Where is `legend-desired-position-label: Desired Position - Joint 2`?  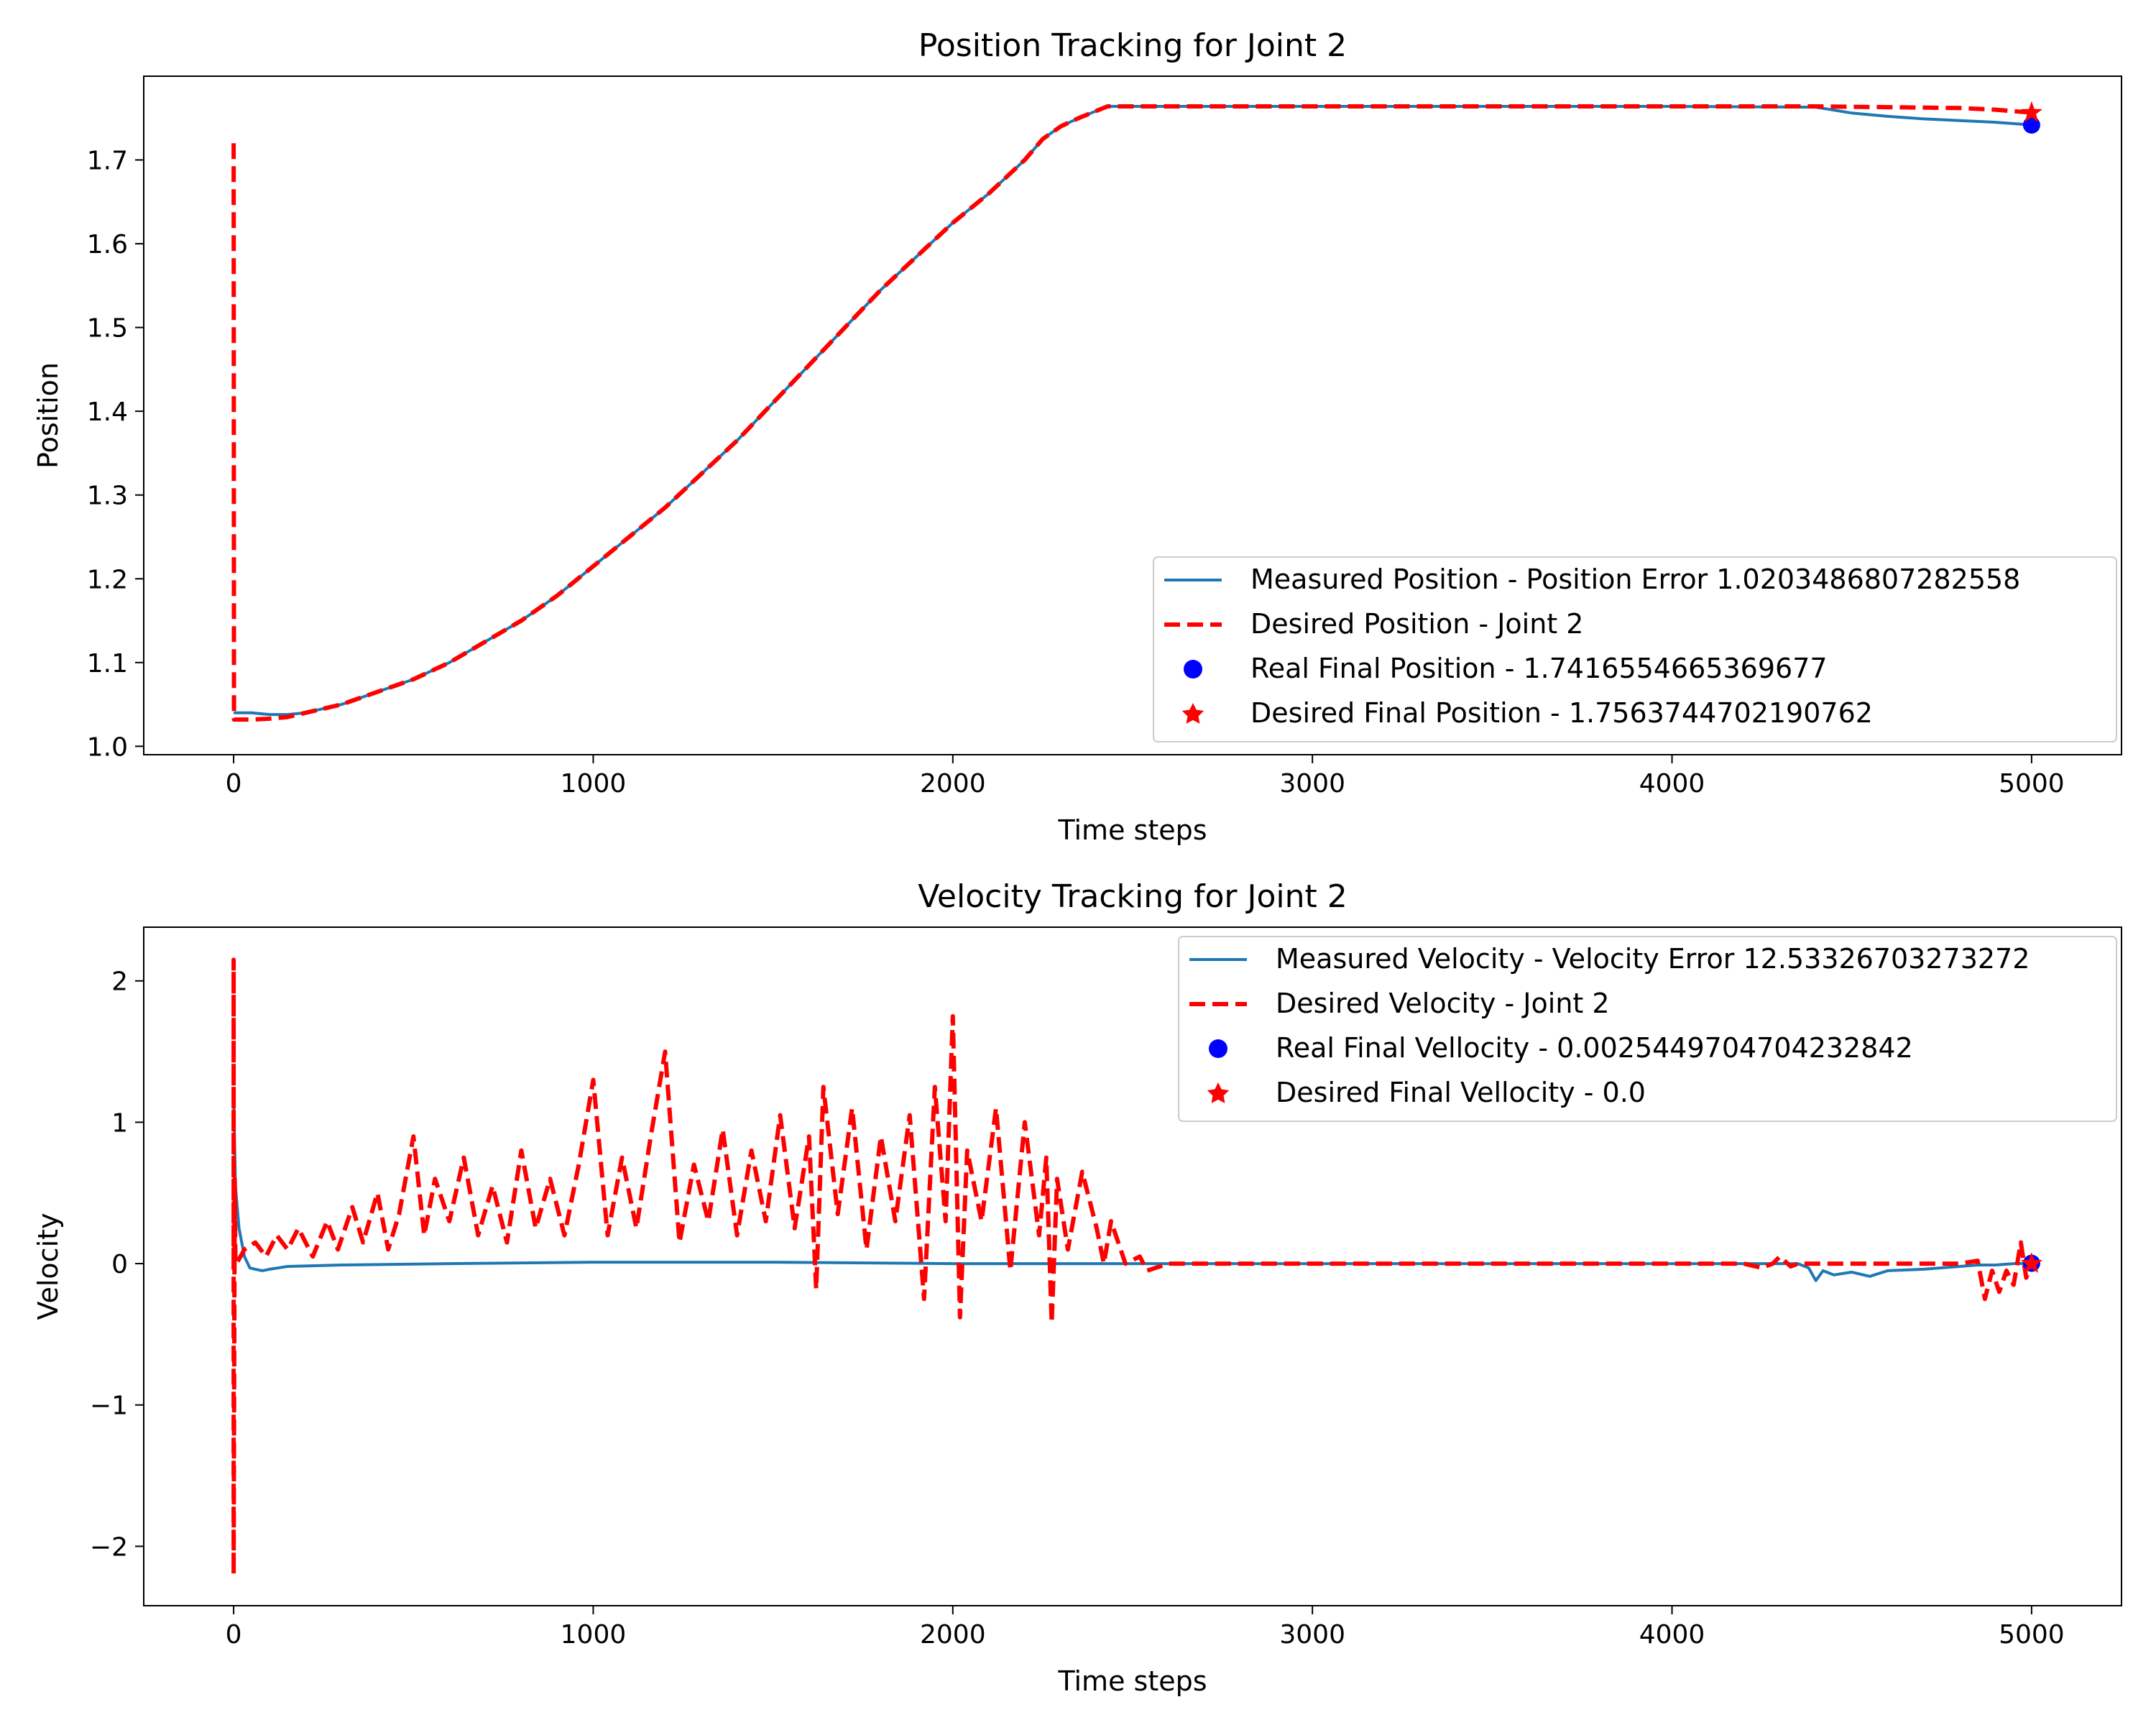
legend-desired-position-label: Desired Position - Joint 2 is located at coordinates (1416, 624).